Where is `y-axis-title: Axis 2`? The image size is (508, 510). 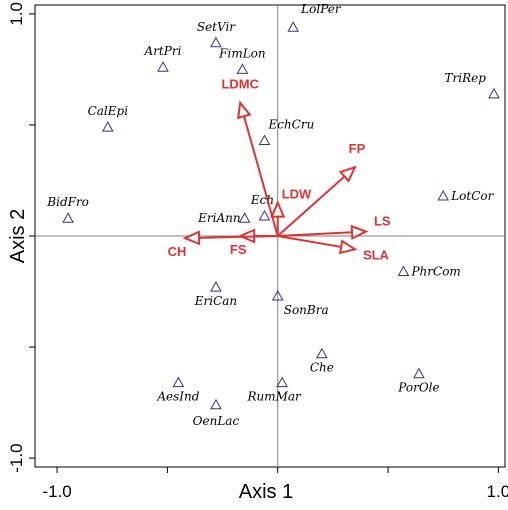
y-axis-title: Axis 2 is located at coordinates (18, 236).